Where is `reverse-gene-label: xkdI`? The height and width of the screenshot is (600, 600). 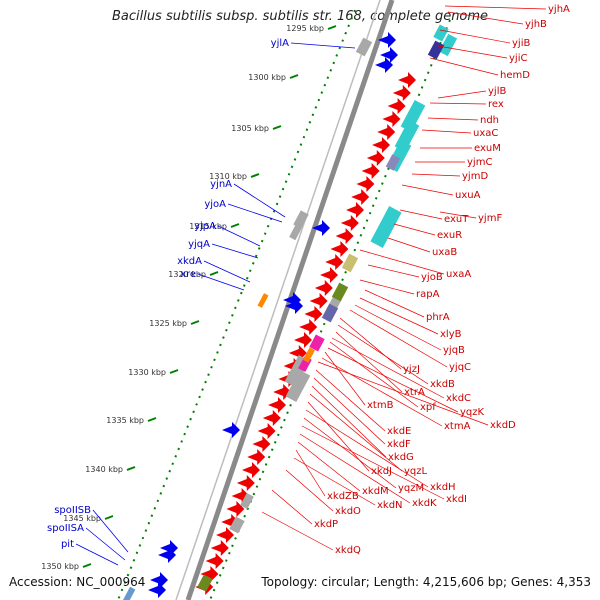 reverse-gene-label: xkdI is located at coordinates (456, 499).